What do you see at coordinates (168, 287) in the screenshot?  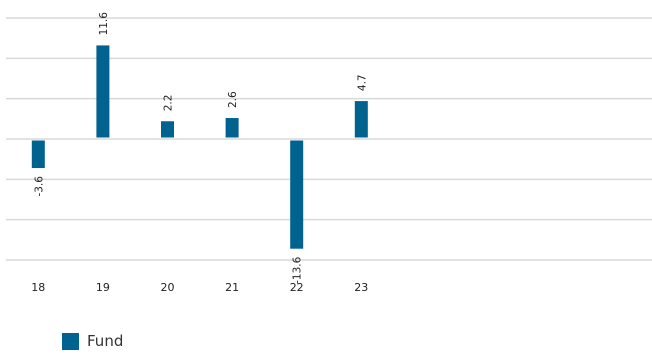 I see `x-tick-20: 20` at bounding box center [168, 287].